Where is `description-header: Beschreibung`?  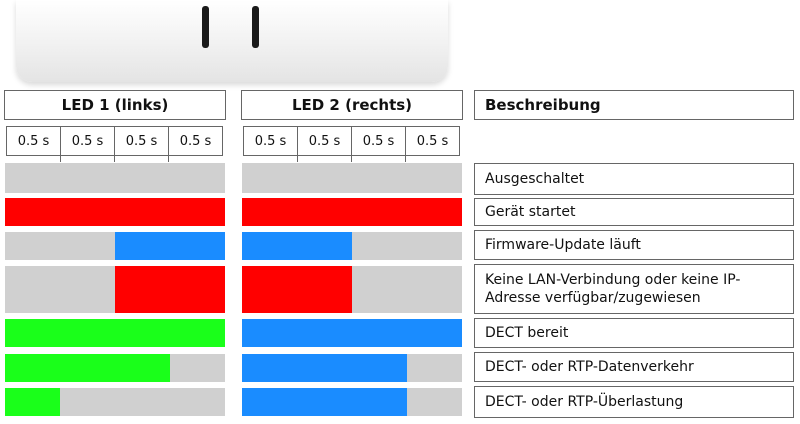
description-header: Beschreibung is located at coordinates (634, 105).